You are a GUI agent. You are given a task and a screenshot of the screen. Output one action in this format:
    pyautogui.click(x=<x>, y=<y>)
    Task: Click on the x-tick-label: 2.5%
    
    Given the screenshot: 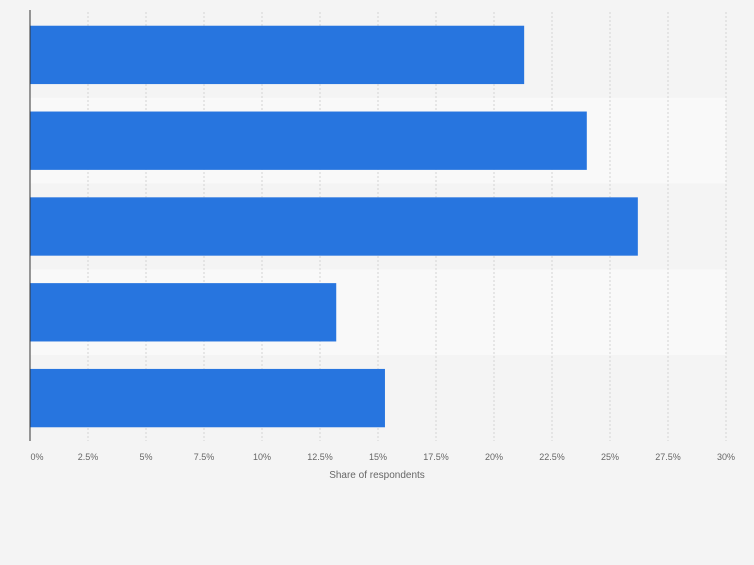 What is the action you would take?
    pyautogui.click(x=88, y=457)
    